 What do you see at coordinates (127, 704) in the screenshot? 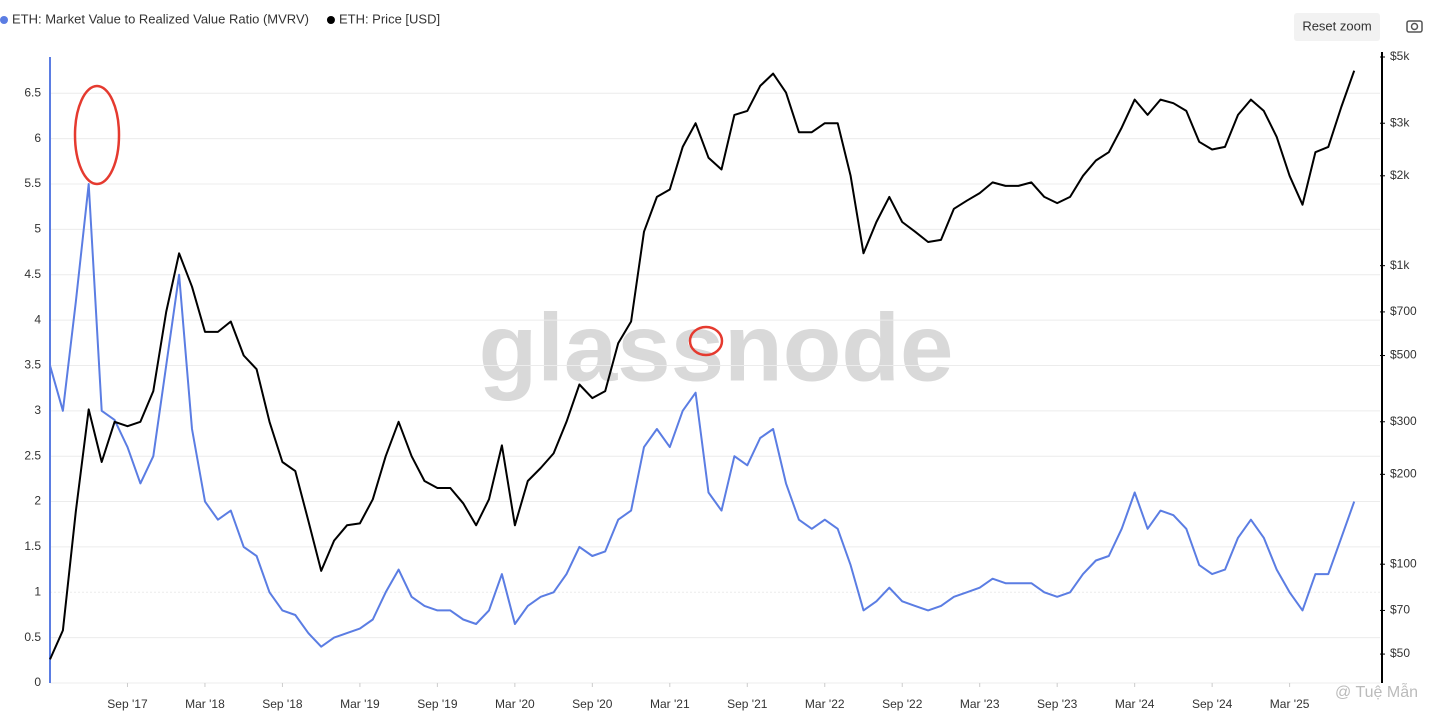
I see `x-tick-label: Sep '17` at bounding box center [127, 704].